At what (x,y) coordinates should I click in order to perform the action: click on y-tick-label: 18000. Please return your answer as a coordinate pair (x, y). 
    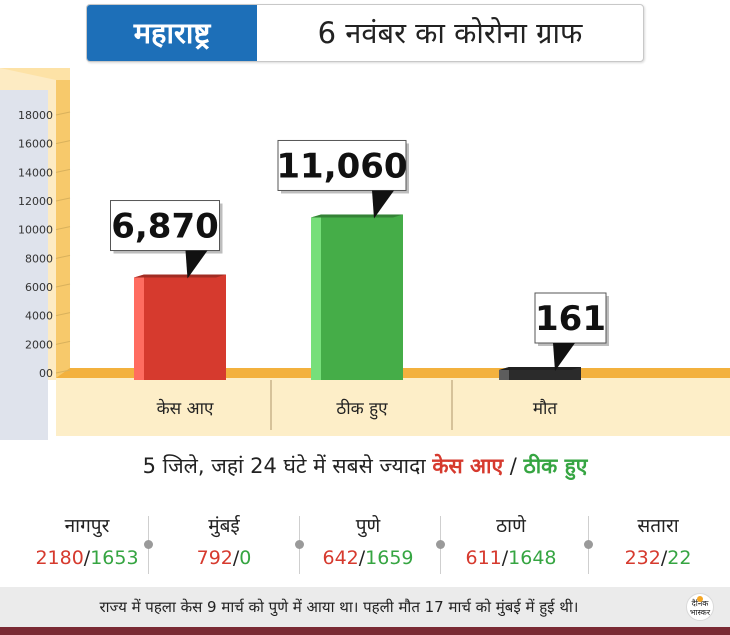
    Looking at the image, I should click on (35, 115).